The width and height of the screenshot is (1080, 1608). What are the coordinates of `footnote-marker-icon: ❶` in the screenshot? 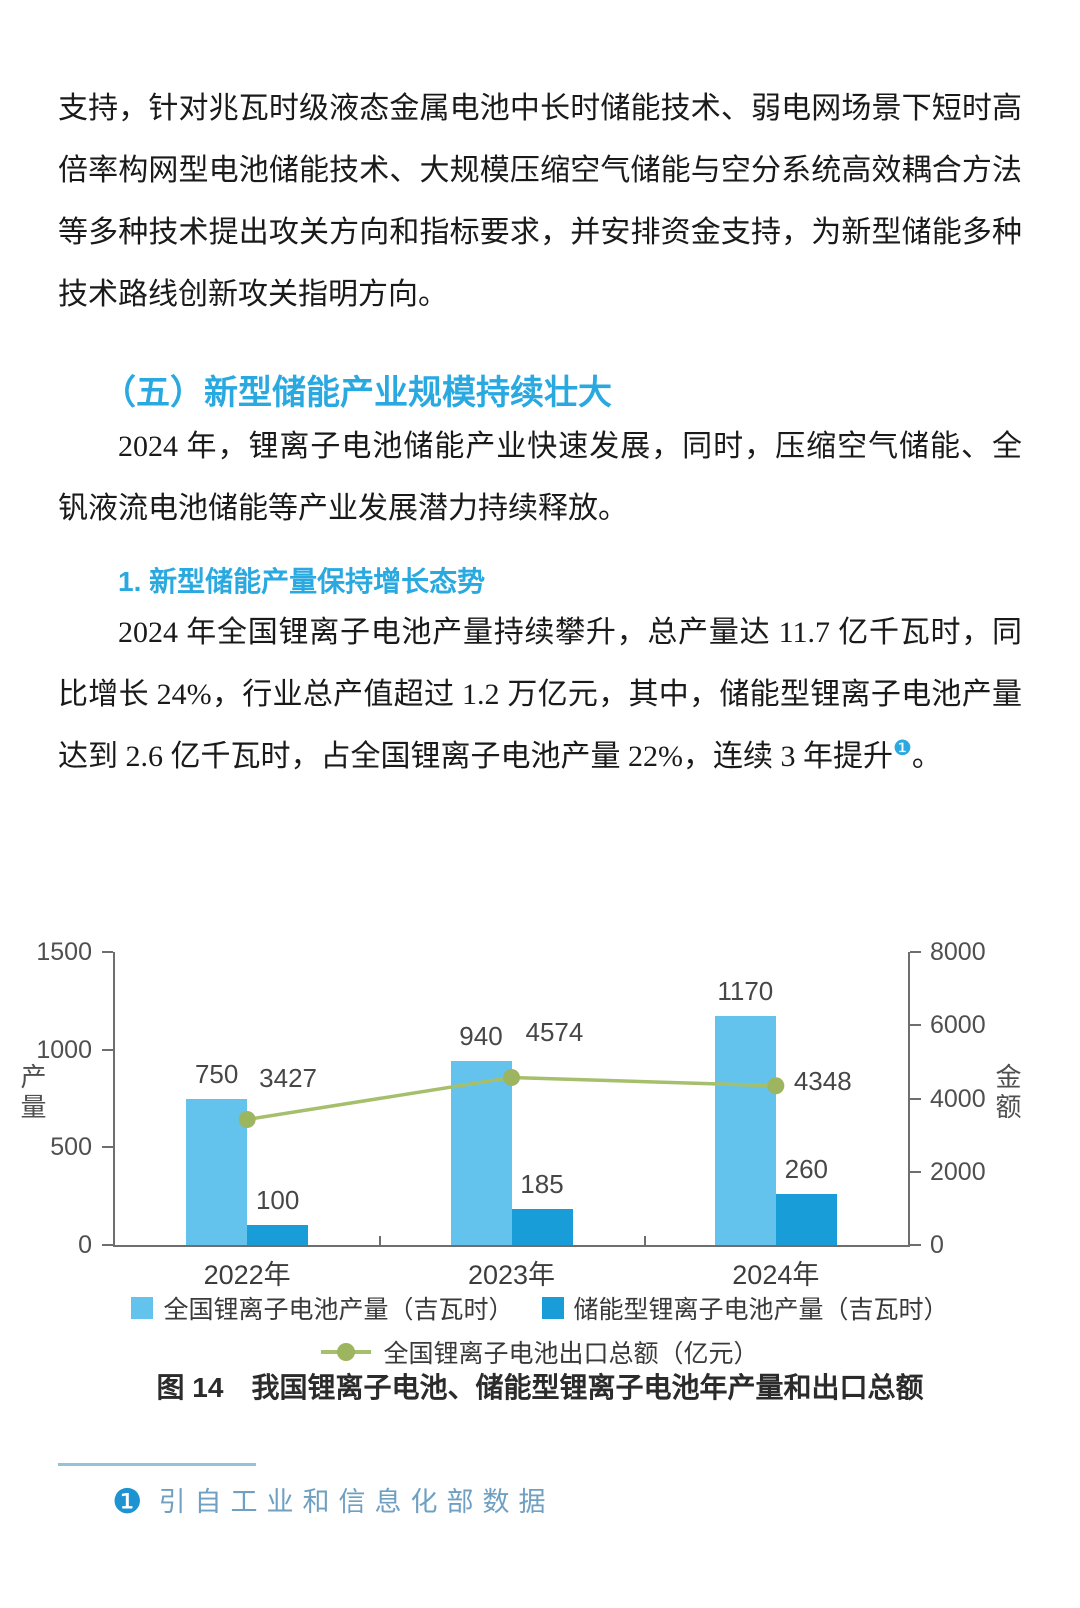 It's located at (127, 1502).